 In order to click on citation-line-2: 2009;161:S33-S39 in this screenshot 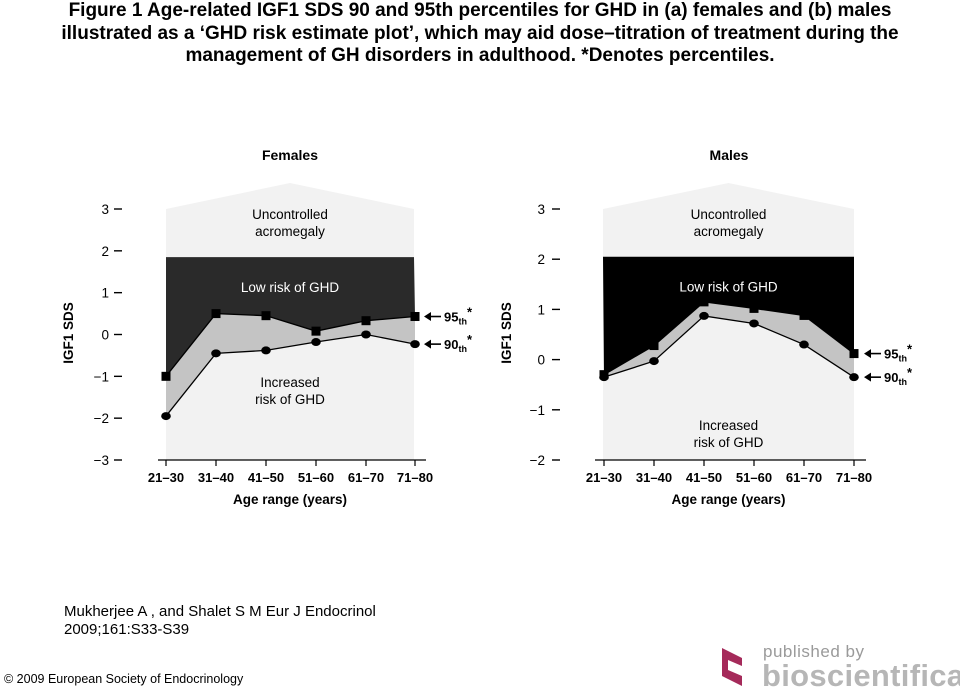, I will do `click(127, 629)`.